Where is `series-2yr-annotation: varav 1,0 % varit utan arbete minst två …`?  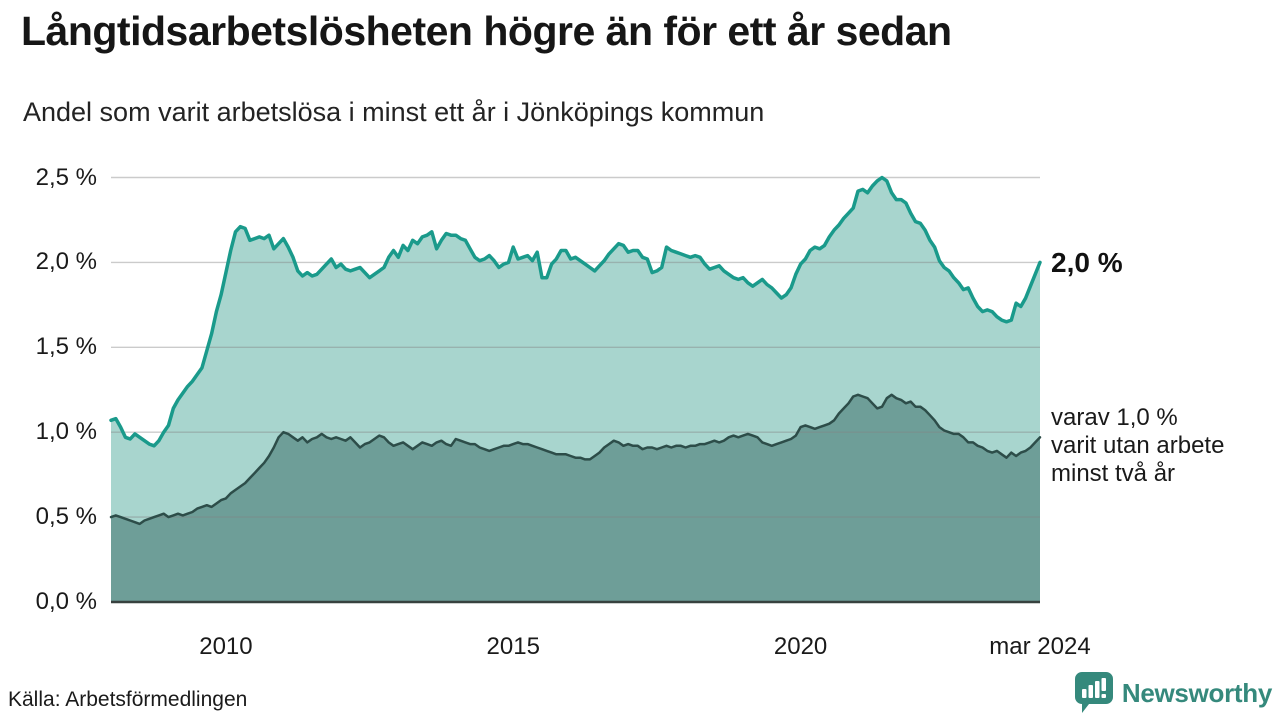 series-2yr-annotation: varav 1,0 % varit utan arbete minst två … is located at coordinates (1137, 446).